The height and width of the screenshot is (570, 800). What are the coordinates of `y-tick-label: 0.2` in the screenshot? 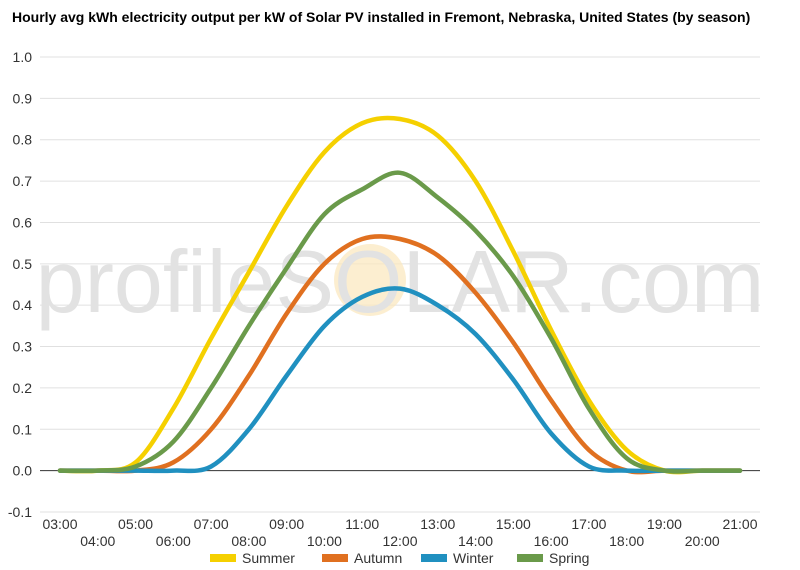 It's located at (23, 388).